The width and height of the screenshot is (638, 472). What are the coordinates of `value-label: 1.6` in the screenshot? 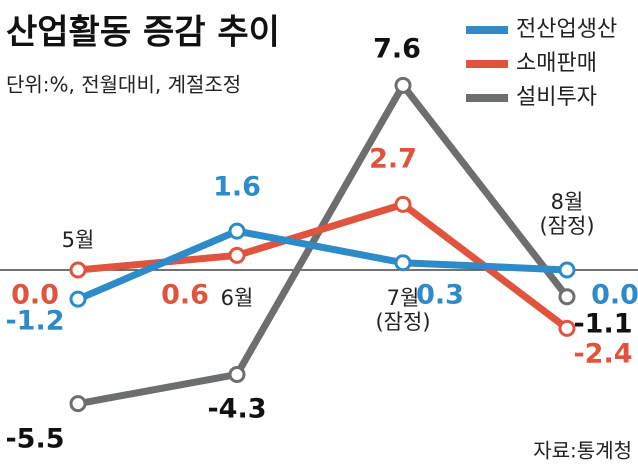 It's located at (237, 187).